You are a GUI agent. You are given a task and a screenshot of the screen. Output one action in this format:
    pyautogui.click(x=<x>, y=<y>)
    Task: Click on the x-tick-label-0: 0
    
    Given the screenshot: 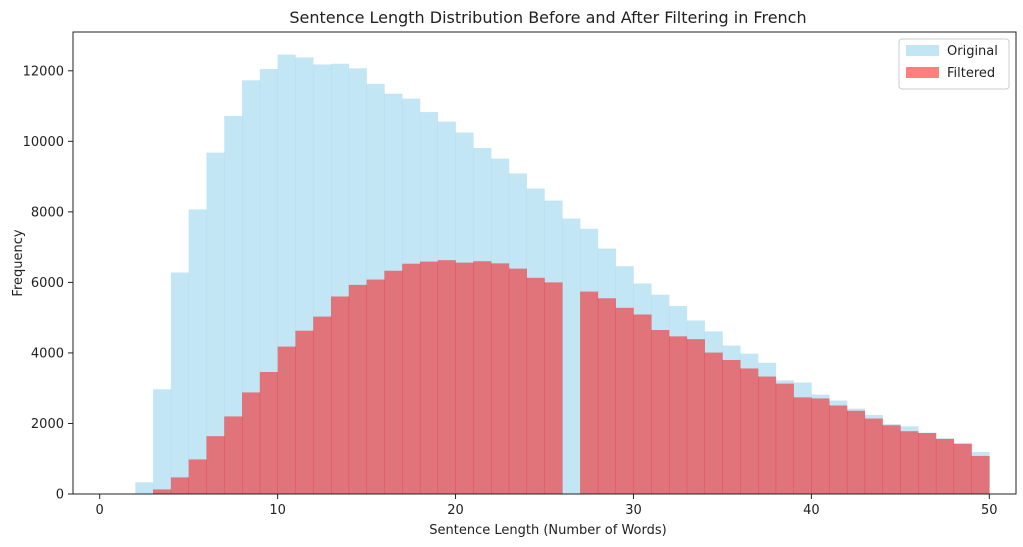 What is the action you would take?
    pyautogui.click(x=100, y=510)
    